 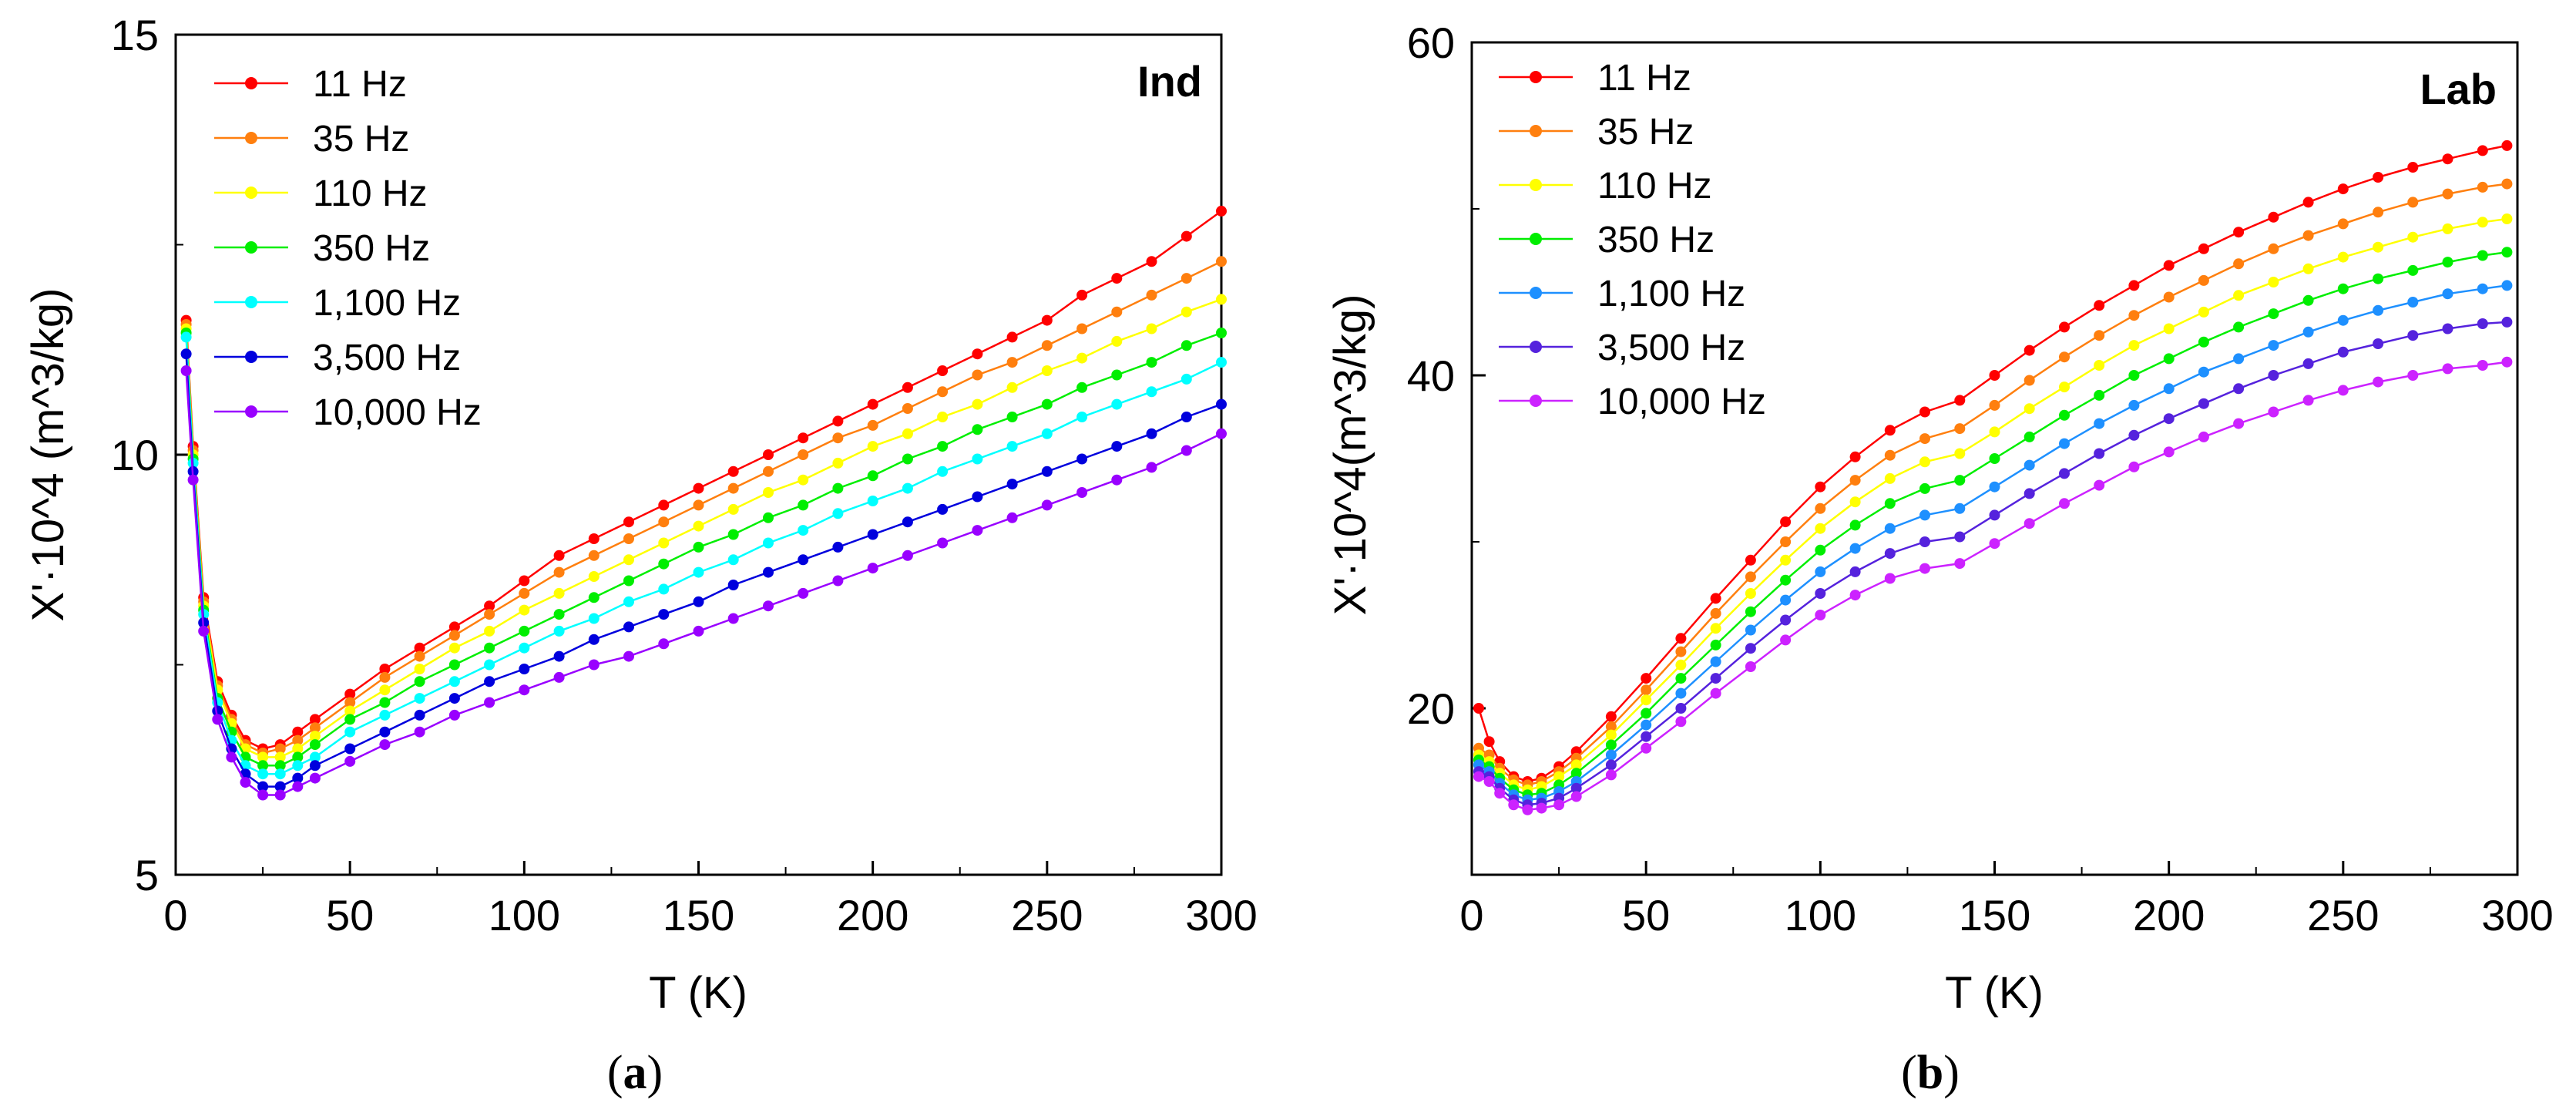 I want to click on caption-b: (b), so click(x=1930, y=1073).